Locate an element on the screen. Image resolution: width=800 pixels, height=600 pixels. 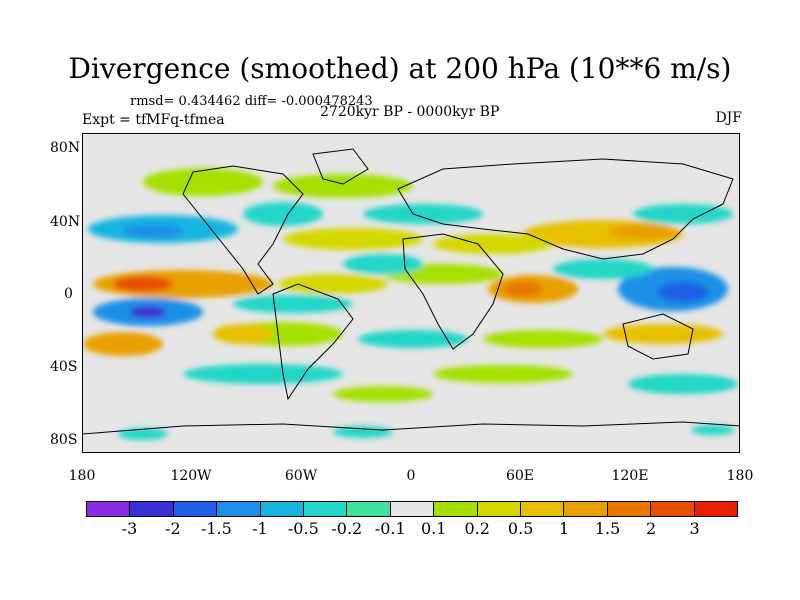
coastline-africa is located at coordinates (453, 291).